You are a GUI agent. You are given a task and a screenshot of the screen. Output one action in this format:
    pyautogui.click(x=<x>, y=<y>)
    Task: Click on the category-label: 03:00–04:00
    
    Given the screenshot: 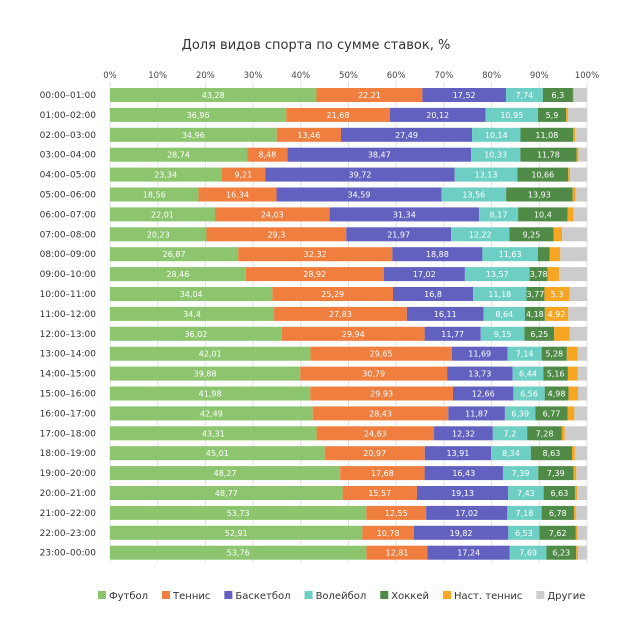 What is the action you would take?
    pyautogui.click(x=68, y=156)
    